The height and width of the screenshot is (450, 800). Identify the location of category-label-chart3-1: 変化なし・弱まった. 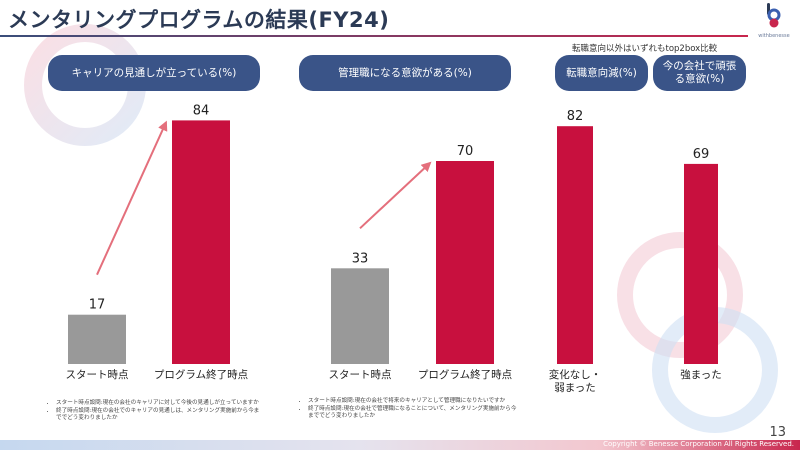
(575, 381).